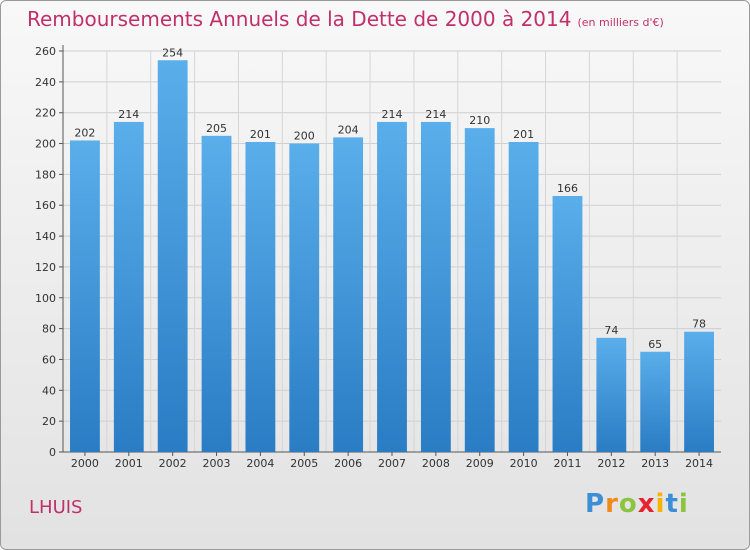  I want to click on x-tick-label-2003: 2003, so click(217, 463).